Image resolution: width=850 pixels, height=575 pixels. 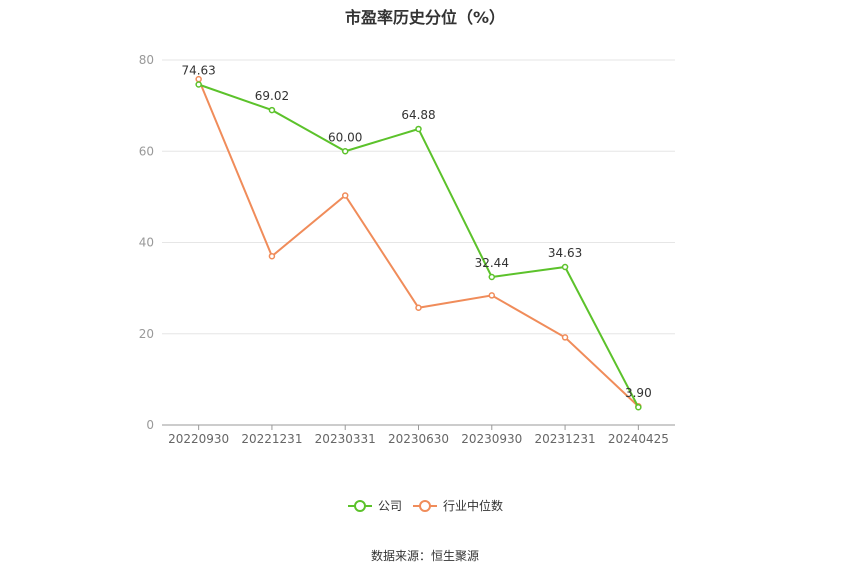 I want to click on data-label: 69.02, so click(x=272, y=96).